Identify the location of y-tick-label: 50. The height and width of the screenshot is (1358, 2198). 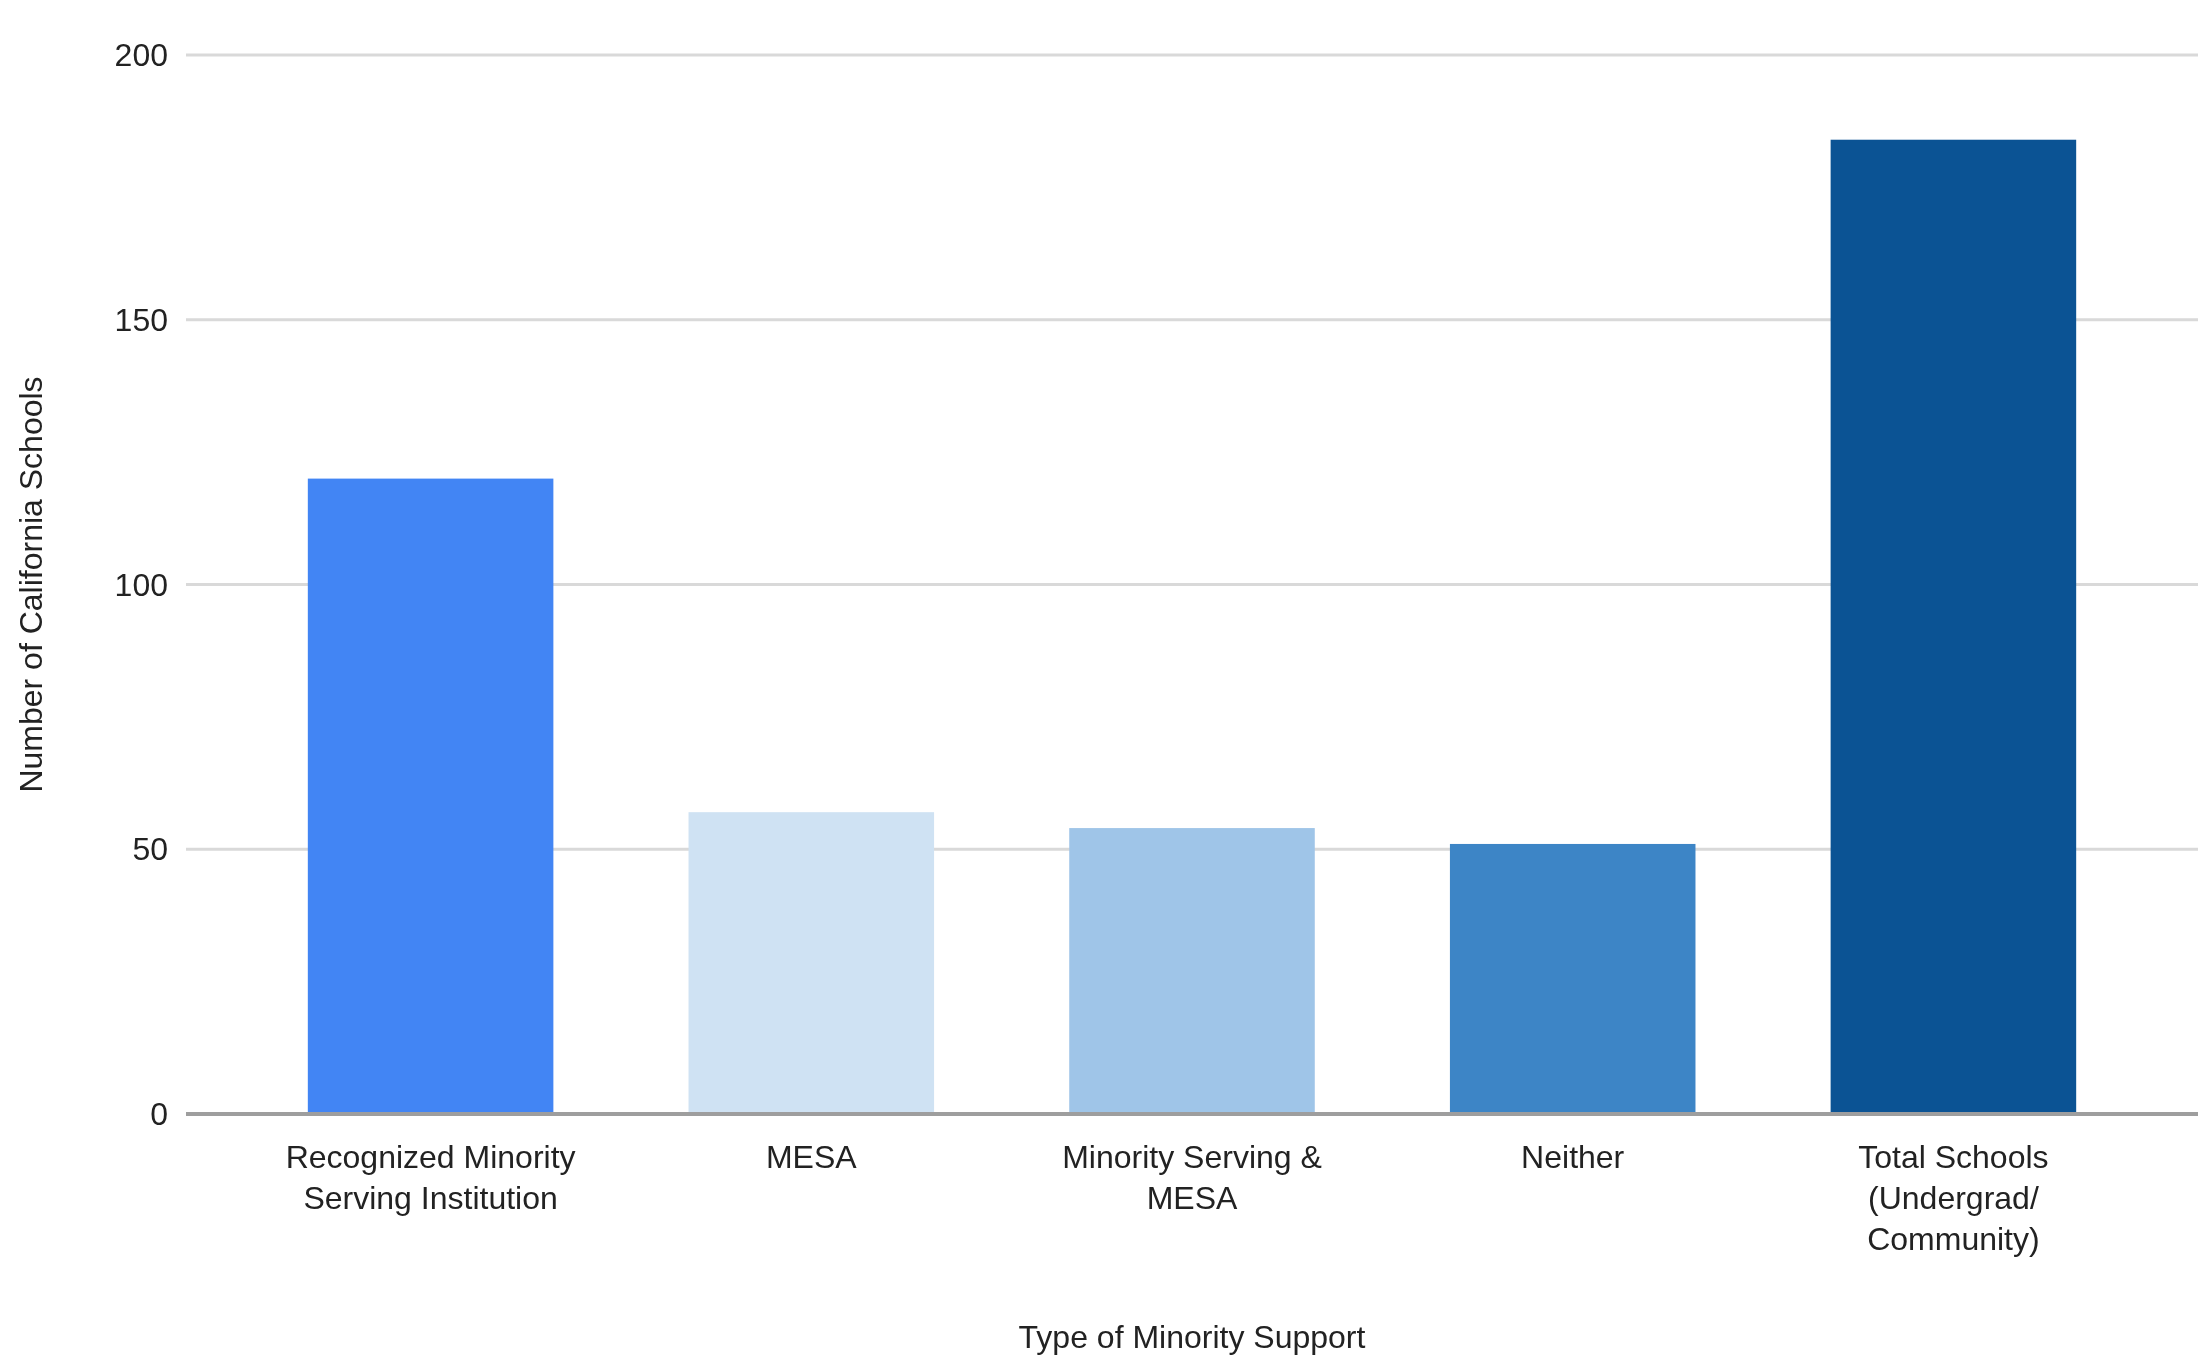
(150, 849).